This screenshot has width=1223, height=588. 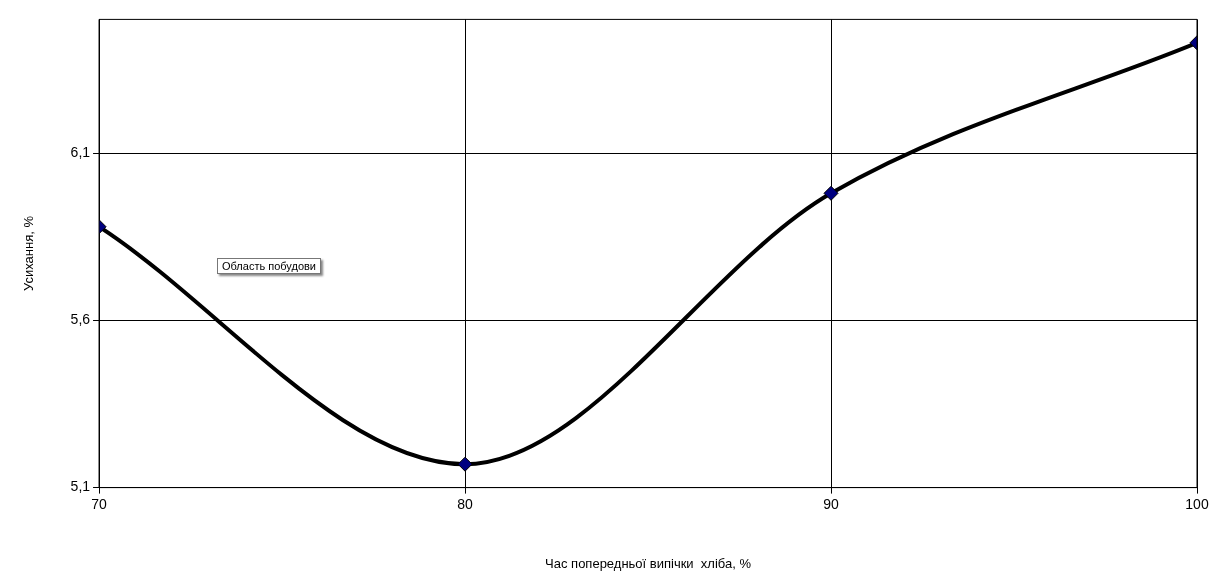 I want to click on x-tick-label: 80, so click(x=465, y=503).